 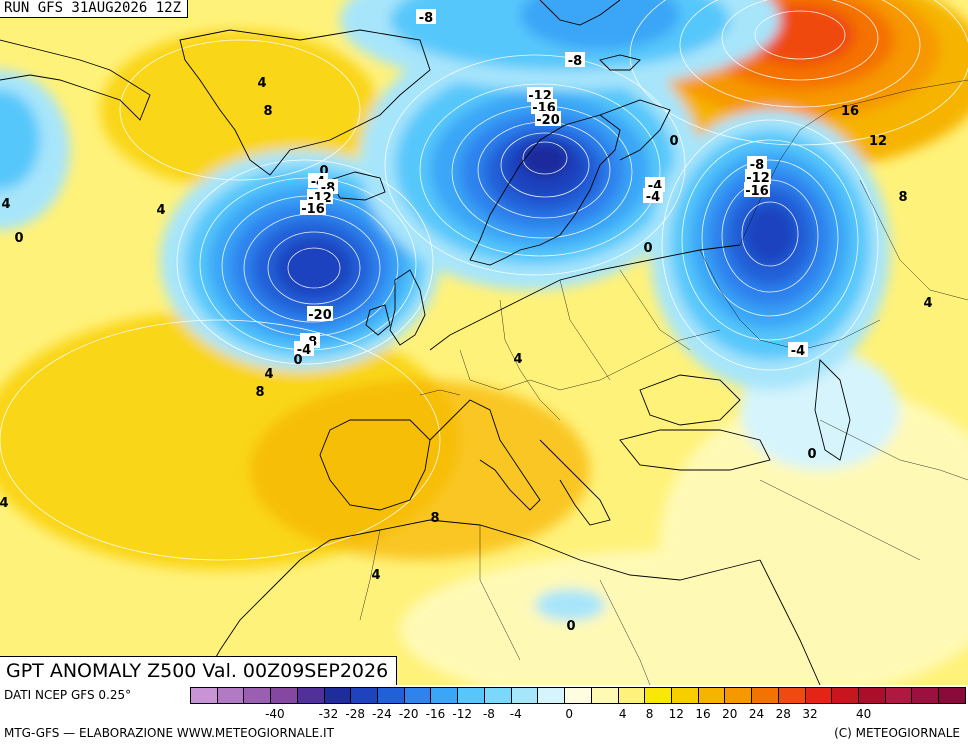 I want to click on color-scale-tick: 24, so click(x=756, y=714).